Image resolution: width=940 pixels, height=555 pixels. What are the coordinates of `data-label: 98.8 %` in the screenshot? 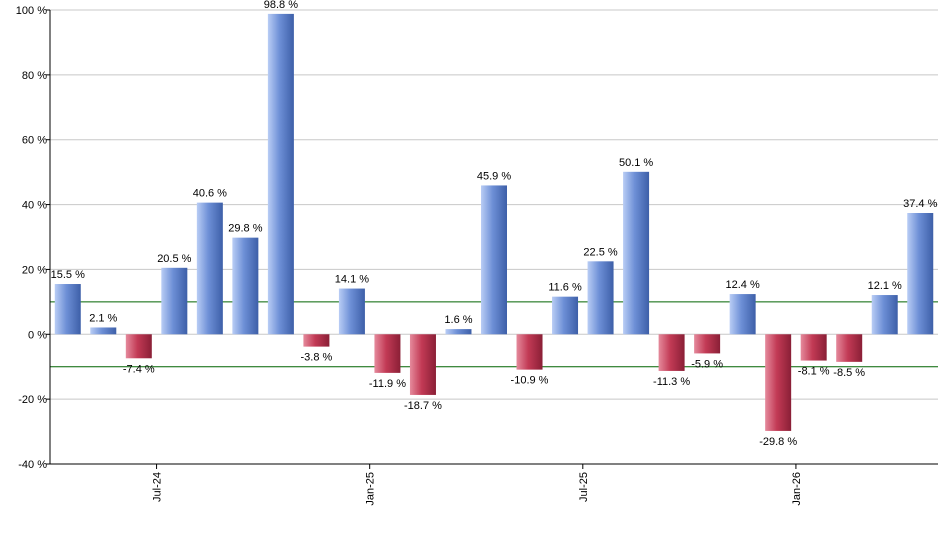 It's located at (281, 5).